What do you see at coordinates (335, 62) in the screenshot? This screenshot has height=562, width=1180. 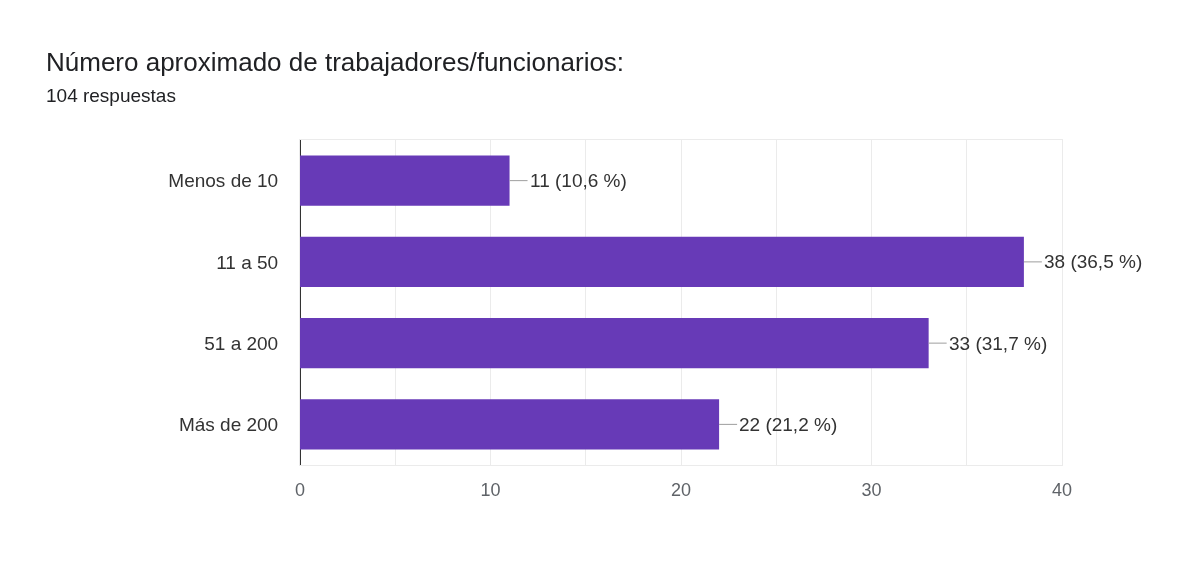 I see `chart-title: Número aproximado de trabajadores/funcionarios:` at bounding box center [335, 62].